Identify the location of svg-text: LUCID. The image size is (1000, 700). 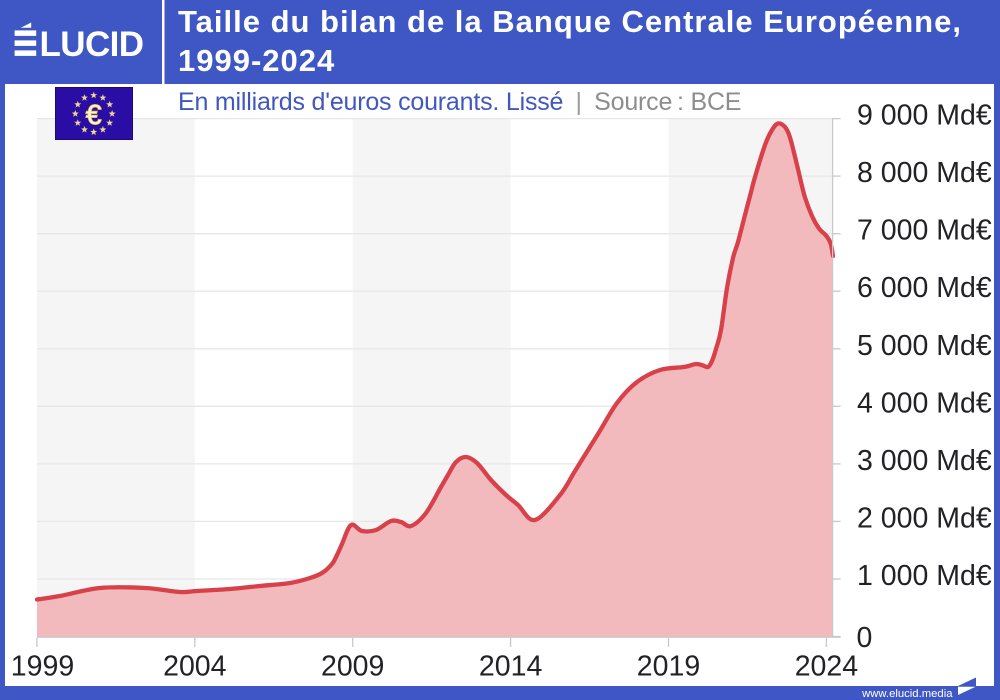
(92, 44).